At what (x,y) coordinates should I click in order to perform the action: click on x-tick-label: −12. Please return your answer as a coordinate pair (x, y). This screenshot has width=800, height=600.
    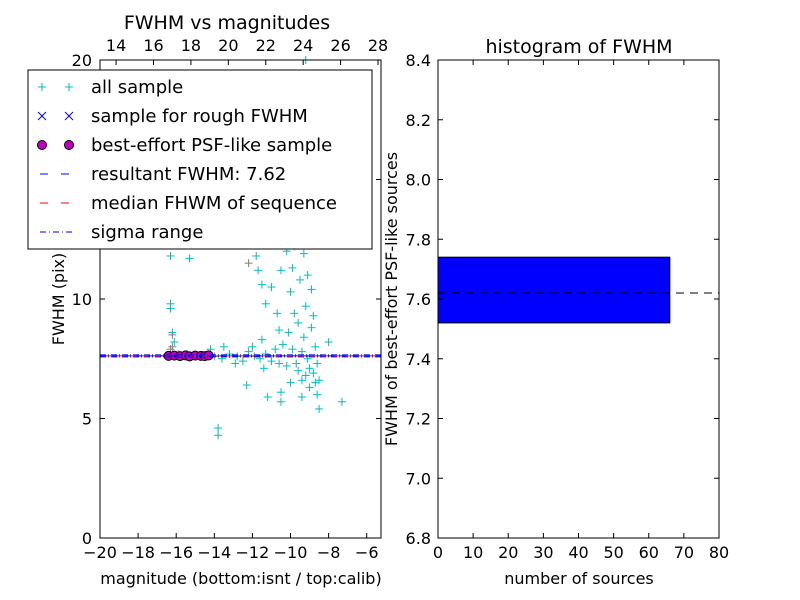
    Looking at the image, I should click on (253, 552).